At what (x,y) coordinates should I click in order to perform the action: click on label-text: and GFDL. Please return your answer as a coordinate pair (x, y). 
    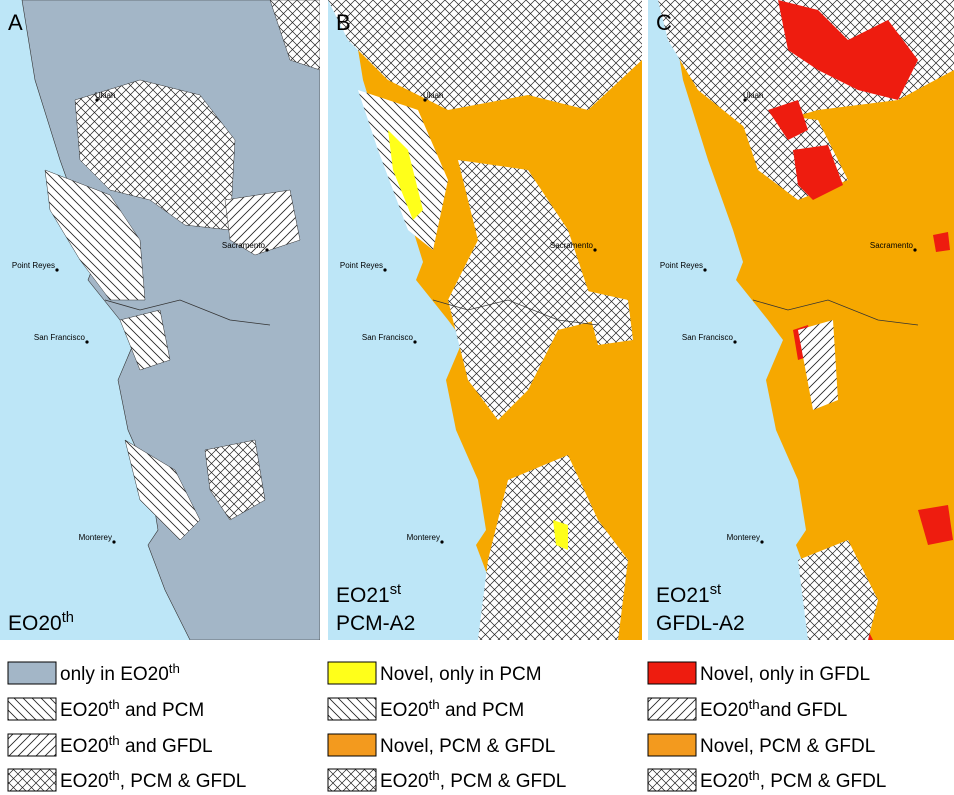
    Looking at the image, I should click on (166, 746).